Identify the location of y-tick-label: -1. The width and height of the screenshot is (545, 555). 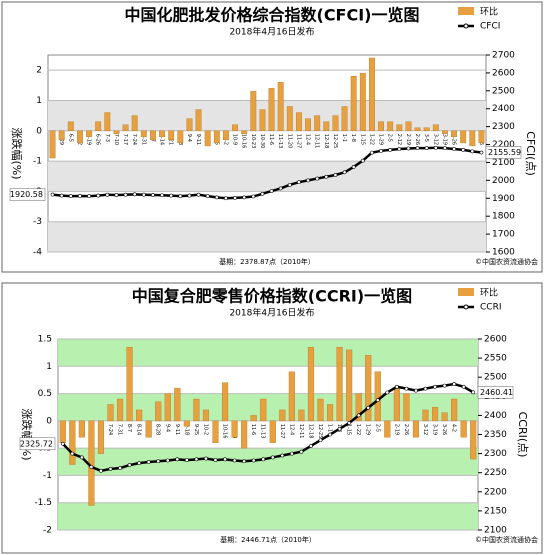
(37, 162).